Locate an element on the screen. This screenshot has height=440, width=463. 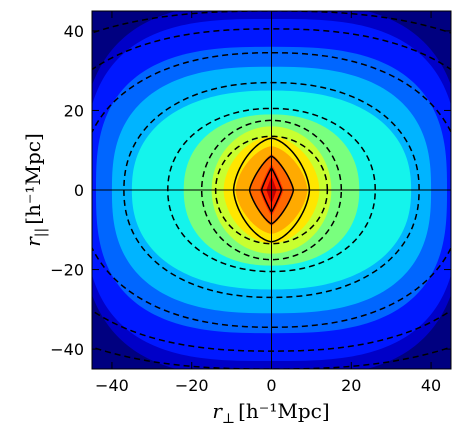
x-tick-label: 20 is located at coordinates (351, 385).